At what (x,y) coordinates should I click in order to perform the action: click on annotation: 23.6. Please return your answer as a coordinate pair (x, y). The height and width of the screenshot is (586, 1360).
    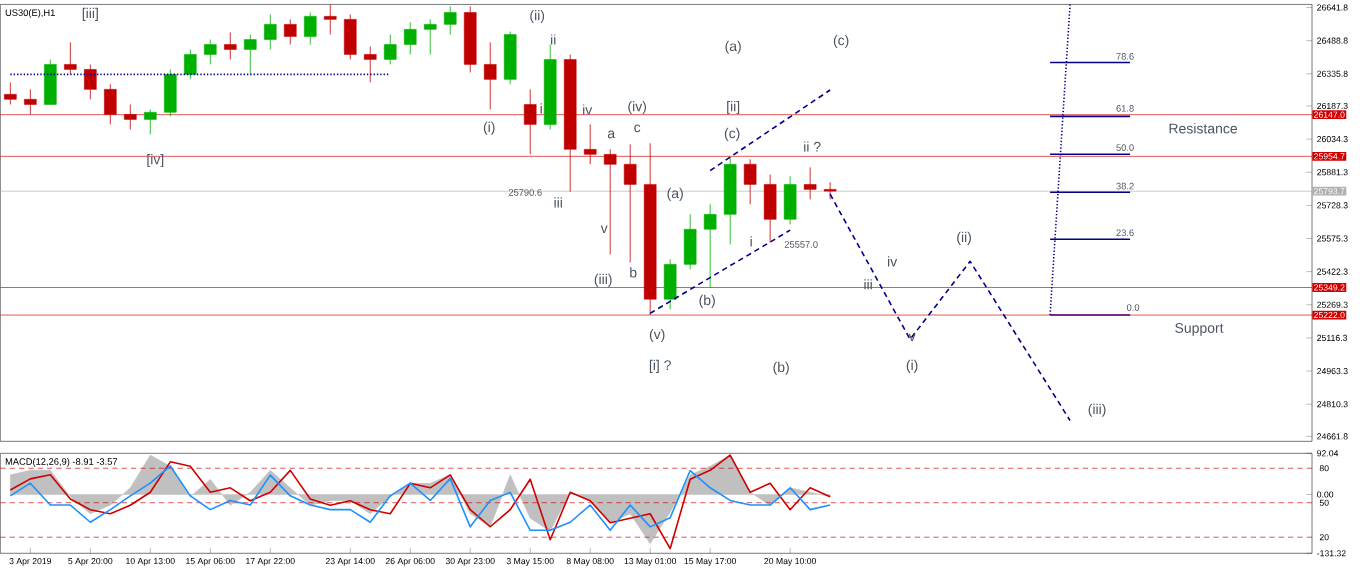
    Looking at the image, I should click on (1125, 232).